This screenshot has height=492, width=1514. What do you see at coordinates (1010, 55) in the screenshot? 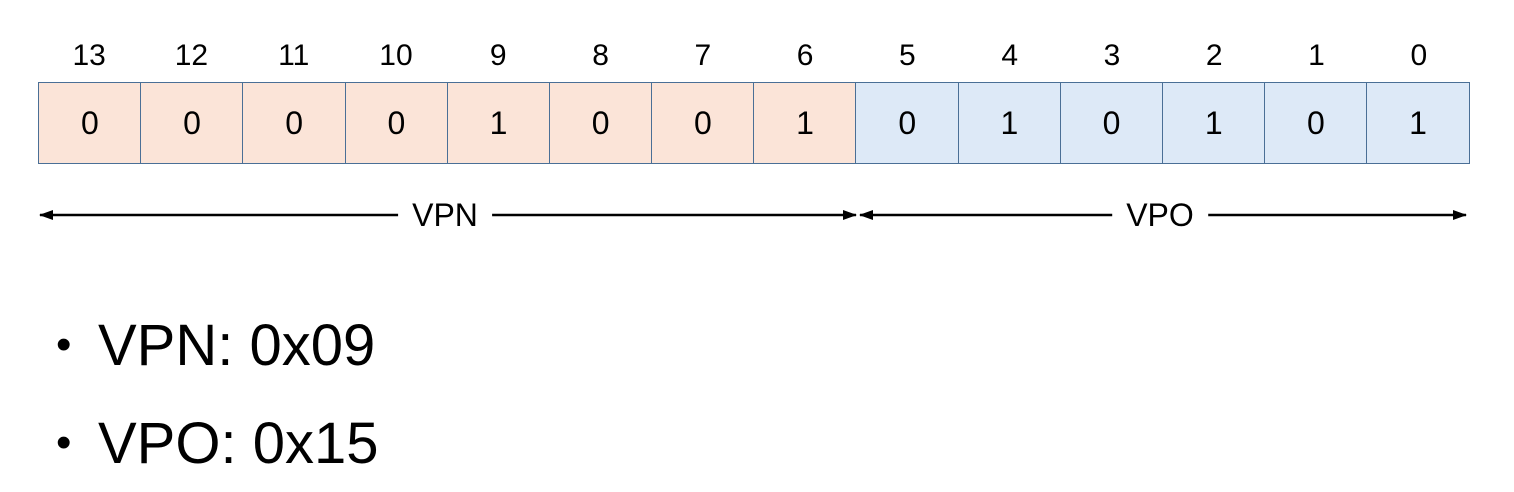
I see `bit-index-4: 4` at bounding box center [1010, 55].